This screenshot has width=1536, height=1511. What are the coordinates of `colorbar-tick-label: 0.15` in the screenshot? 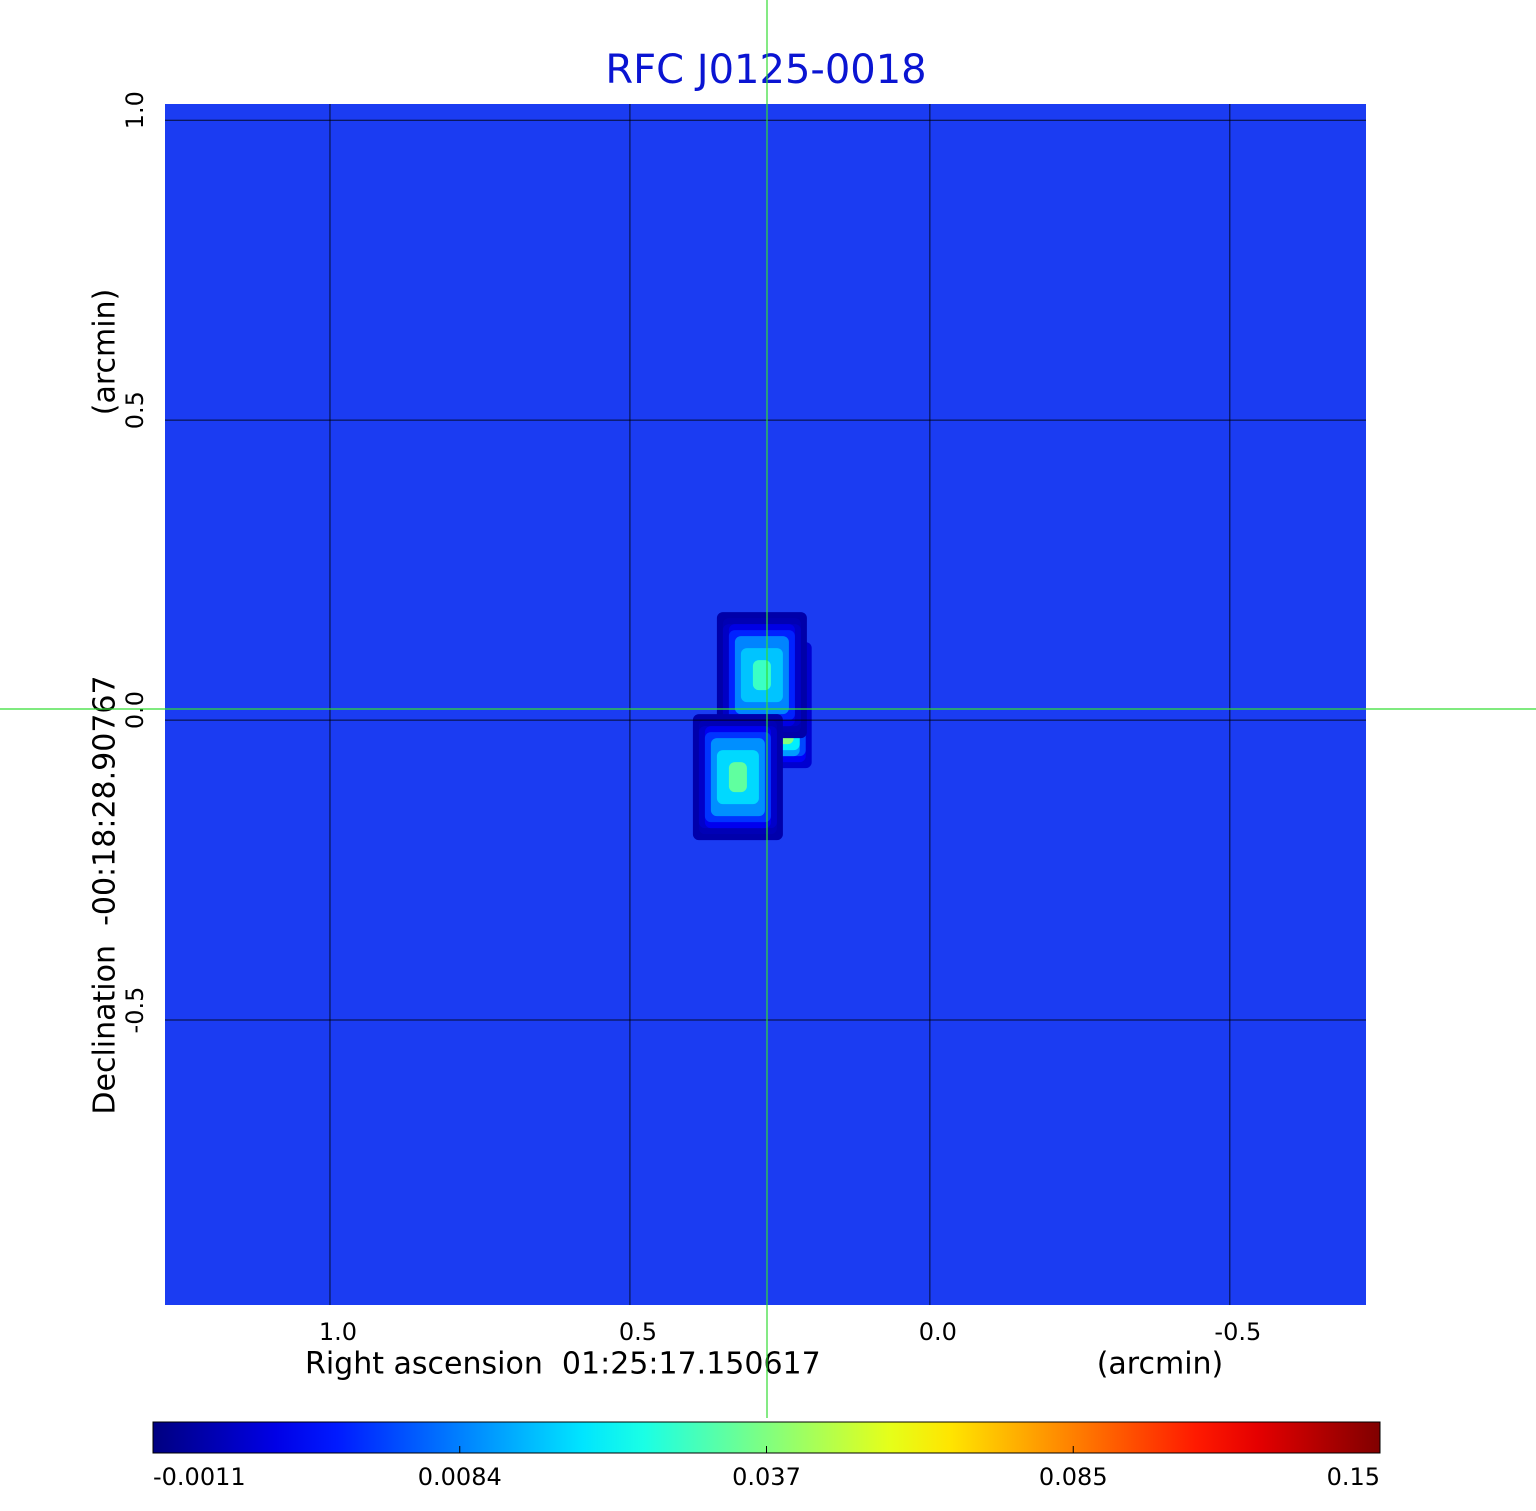 It's located at (1353, 1477).